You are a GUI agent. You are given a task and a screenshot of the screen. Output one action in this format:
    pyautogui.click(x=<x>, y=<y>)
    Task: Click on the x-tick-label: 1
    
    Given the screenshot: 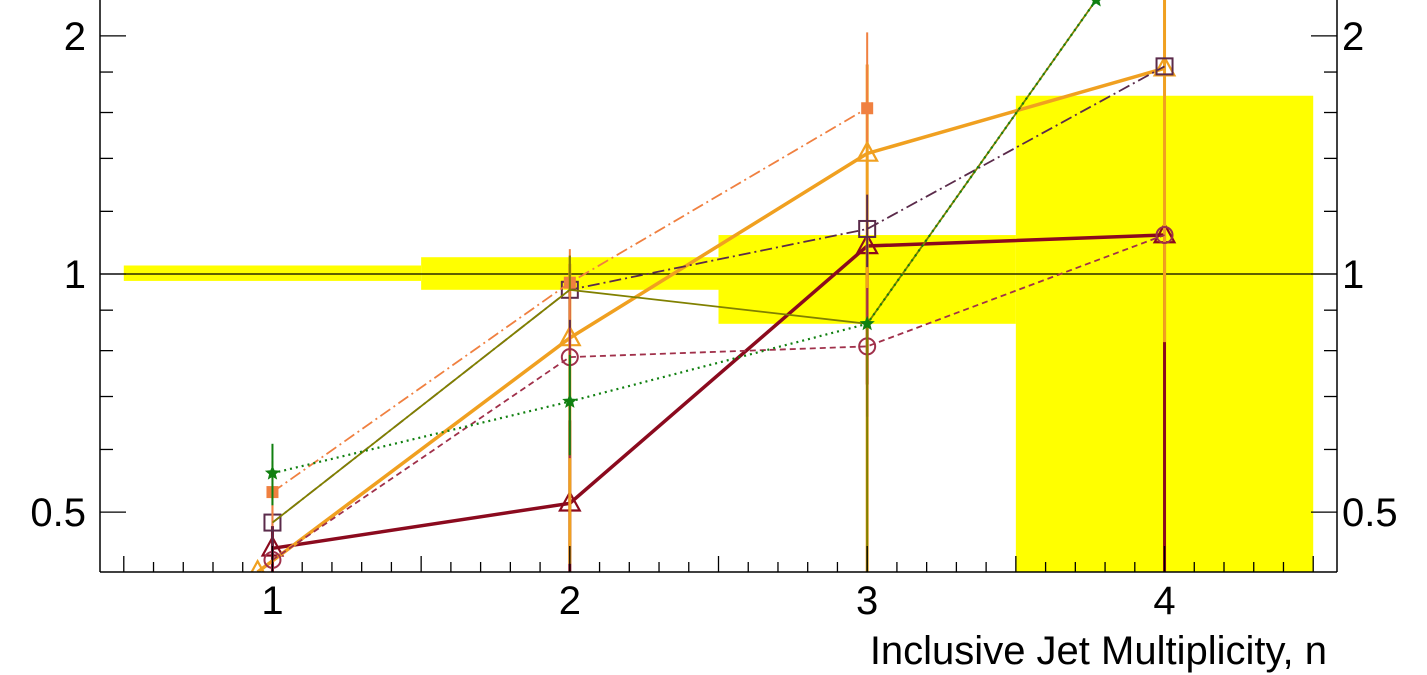 What is the action you would take?
    pyautogui.click(x=272, y=601)
    